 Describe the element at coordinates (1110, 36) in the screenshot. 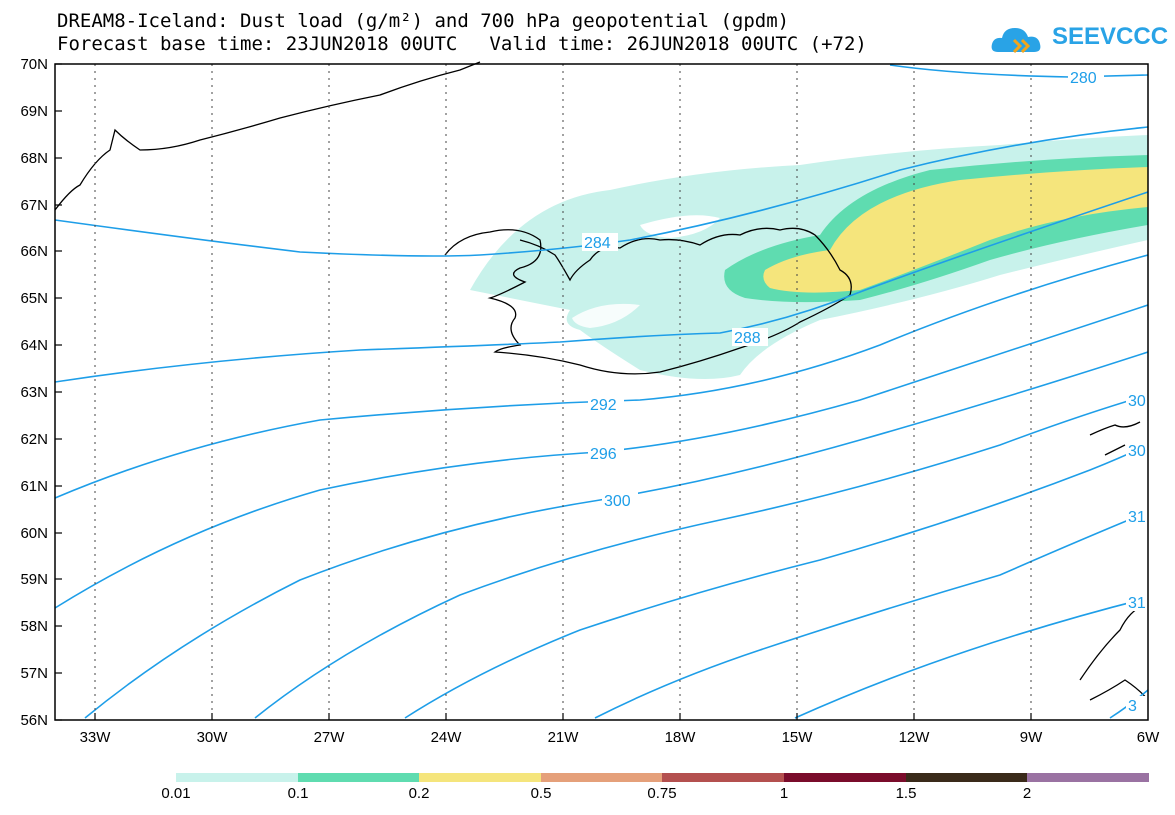

I see `logo-text: SEEVCCC` at that location.